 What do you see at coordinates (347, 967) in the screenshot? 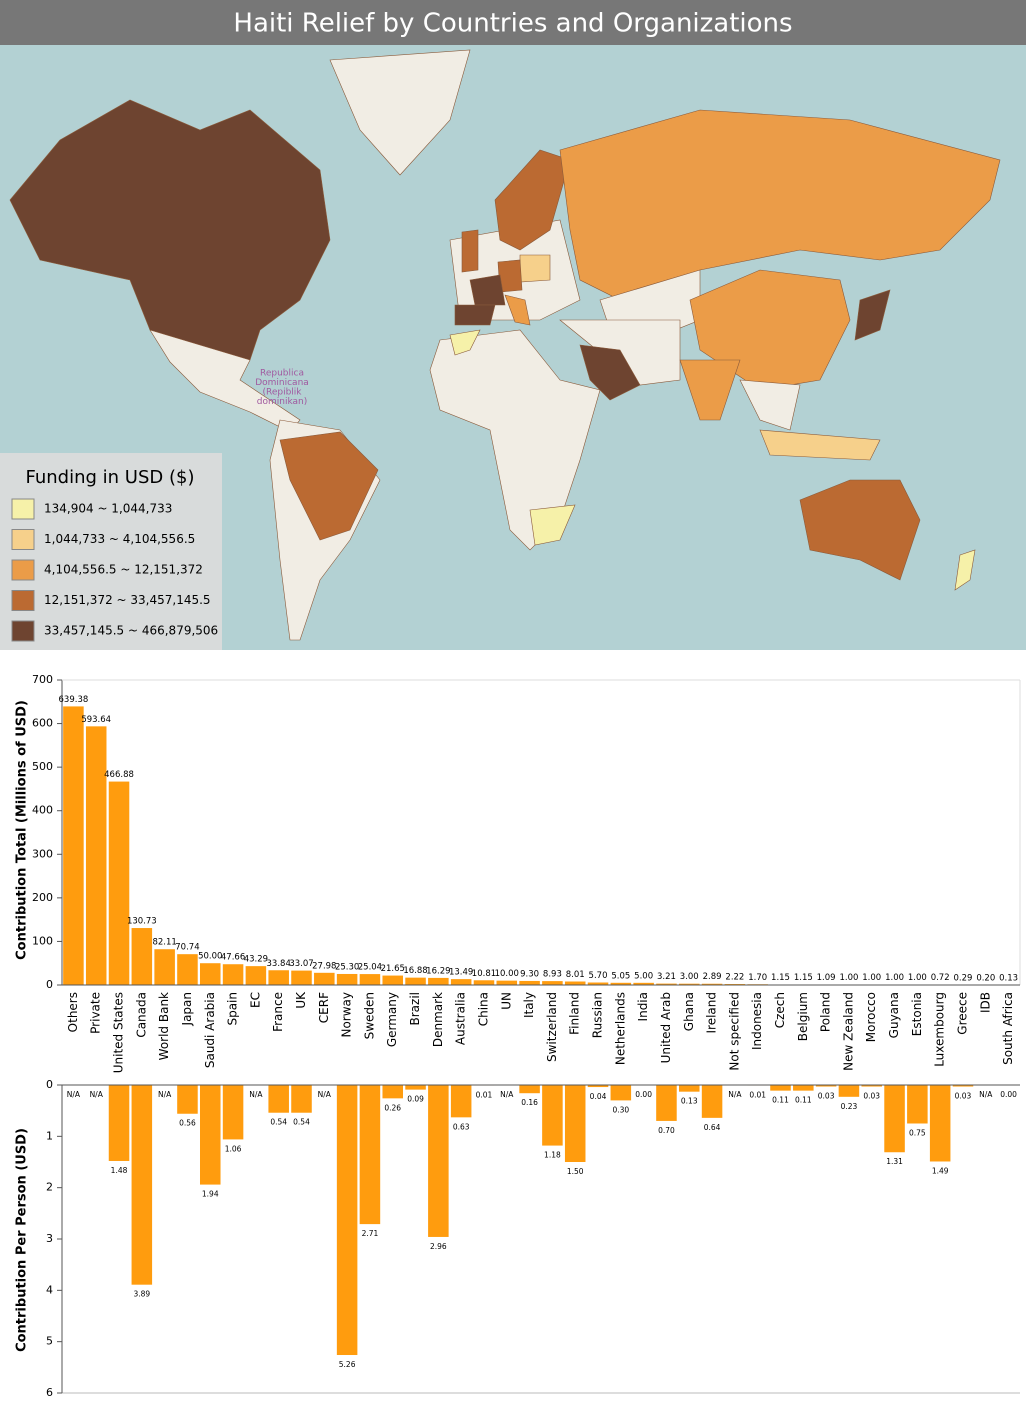
I see `value-label: 25.30` at bounding box center [347, 967].